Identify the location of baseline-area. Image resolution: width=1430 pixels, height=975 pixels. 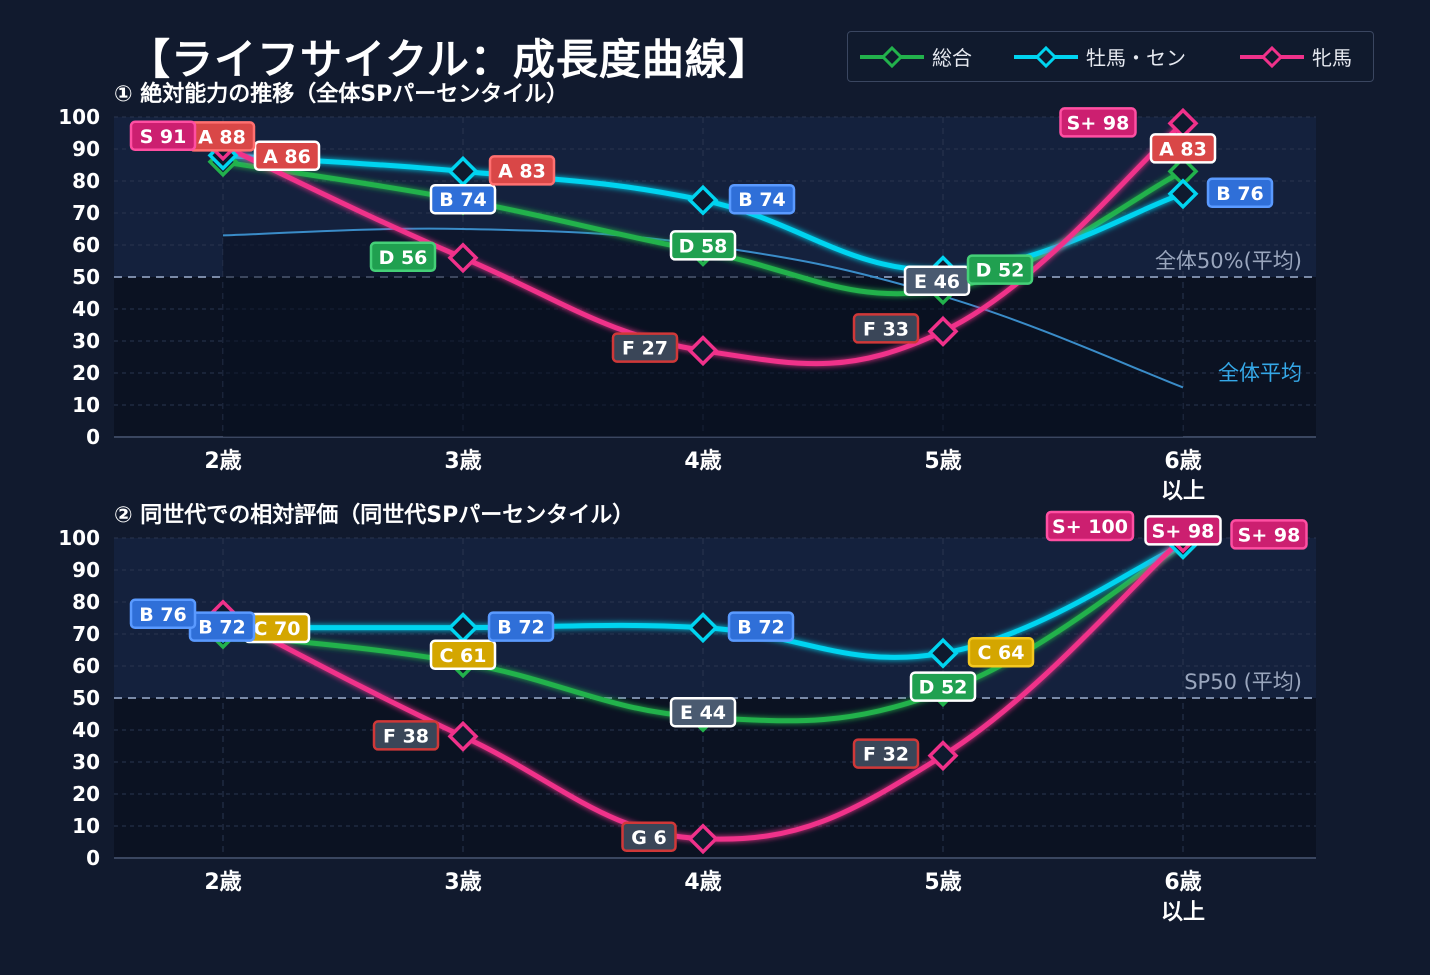
(703, 332).